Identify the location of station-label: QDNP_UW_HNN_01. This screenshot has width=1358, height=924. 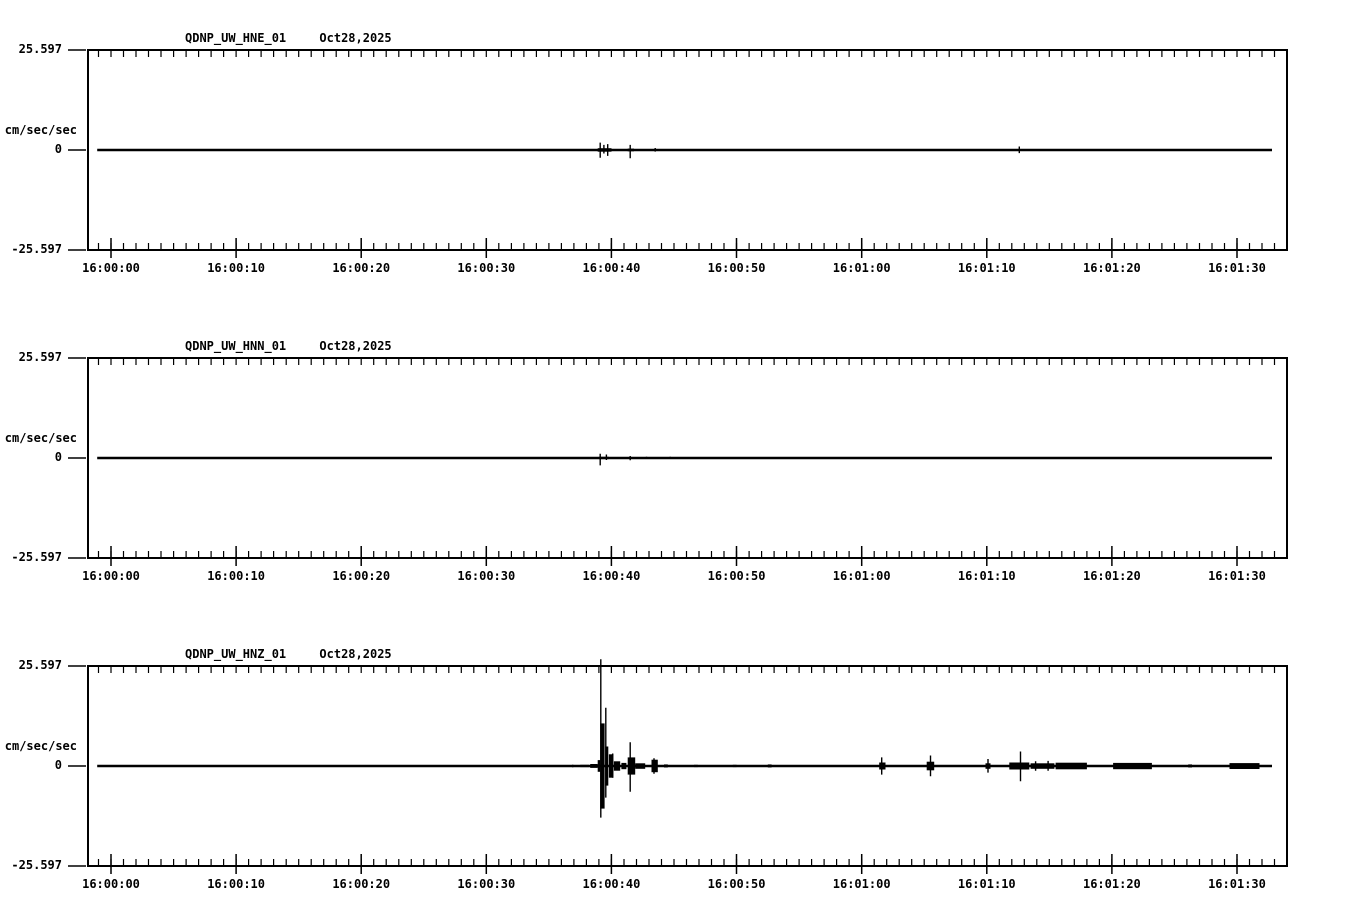
(236, 346).